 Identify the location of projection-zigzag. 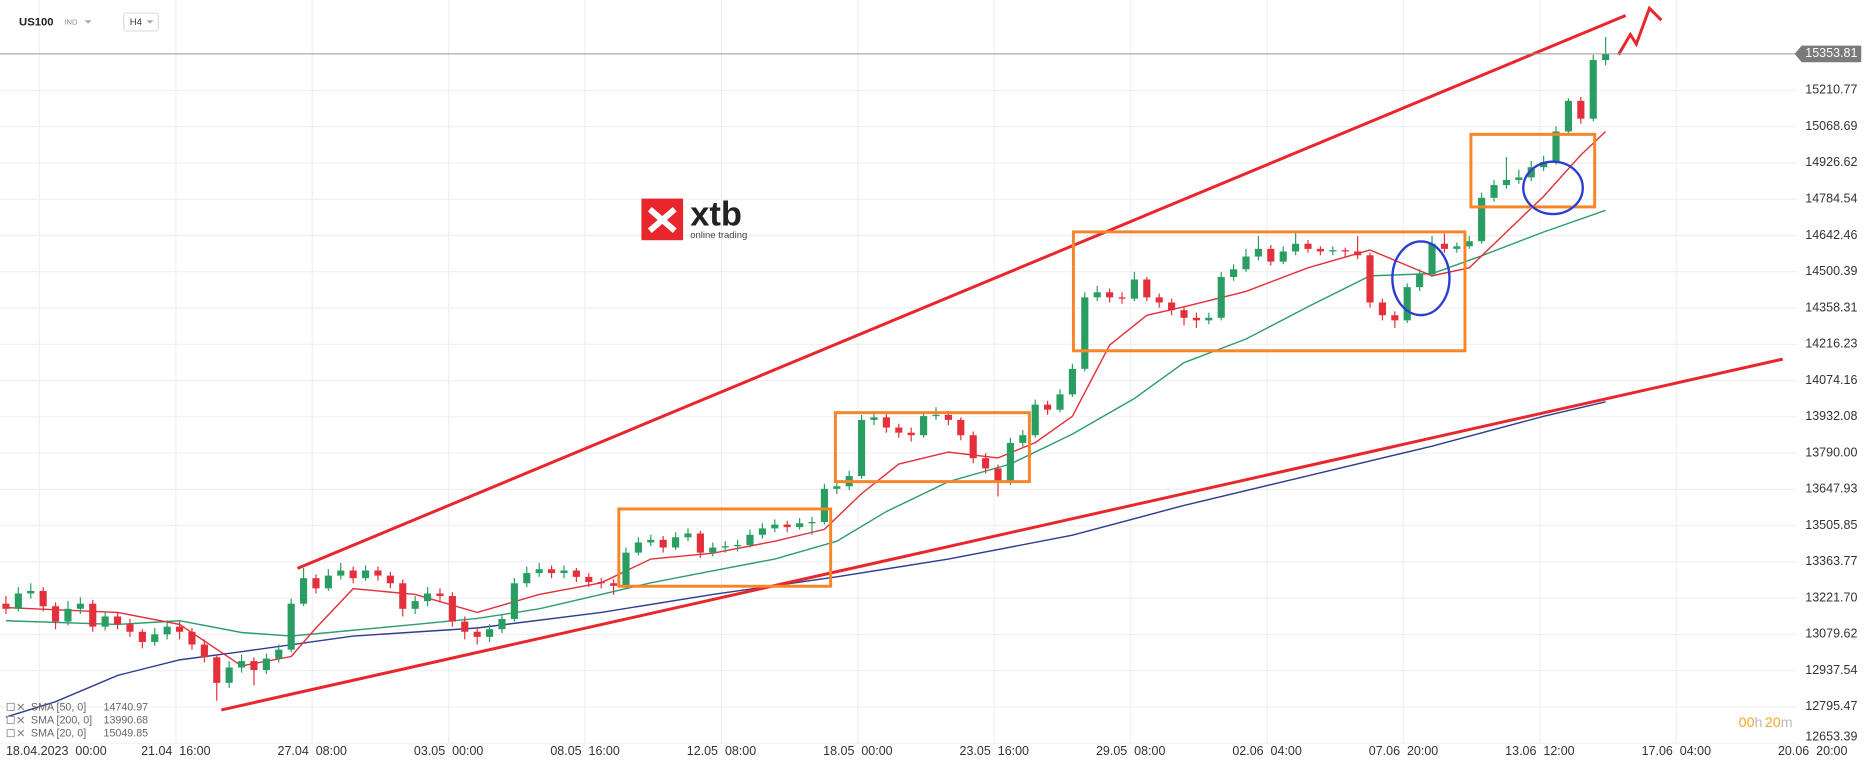
(1640, 30).